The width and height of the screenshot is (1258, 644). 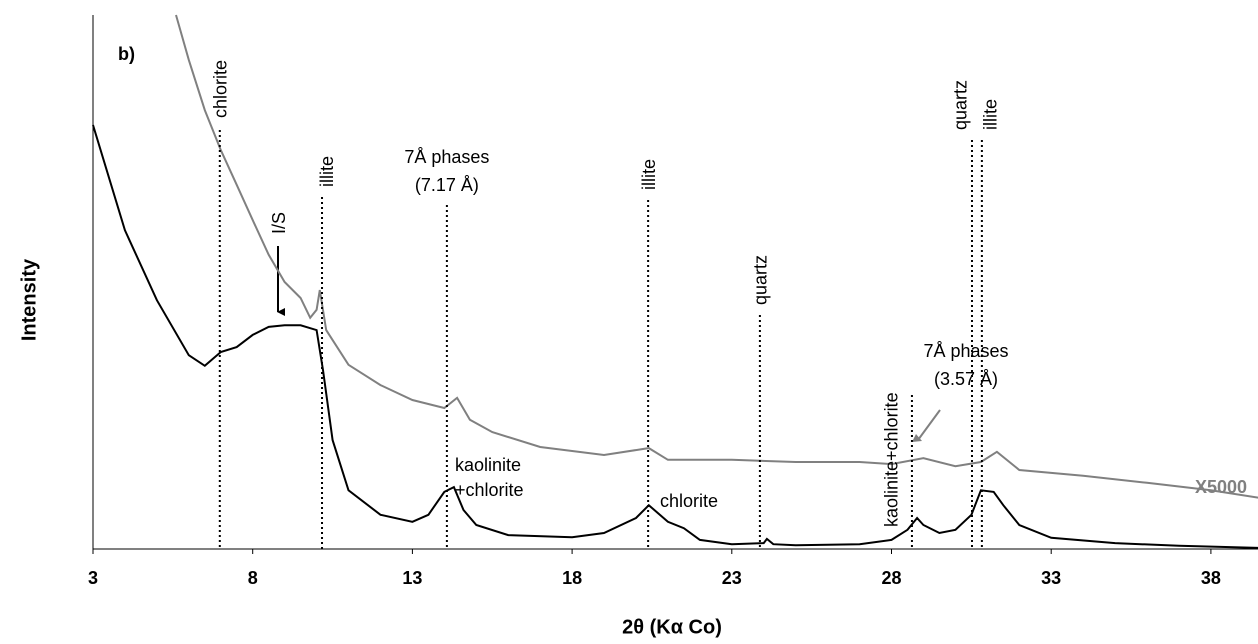 I want to click on x-axis-title: 2θ (Kα Co), so click(x=672, y=627).